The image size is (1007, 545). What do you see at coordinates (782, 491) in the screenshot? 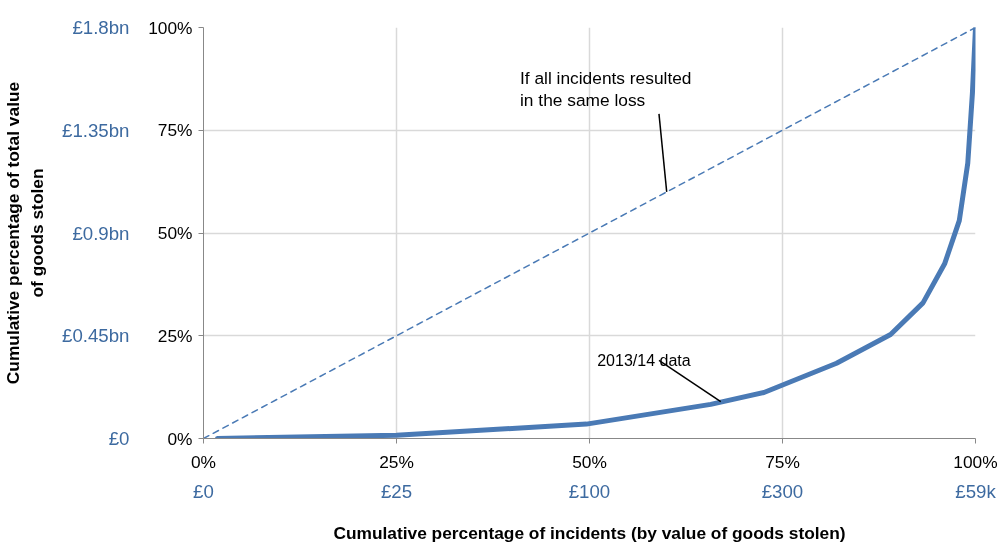
I see `text: £300` at bounding box center [782, 491].